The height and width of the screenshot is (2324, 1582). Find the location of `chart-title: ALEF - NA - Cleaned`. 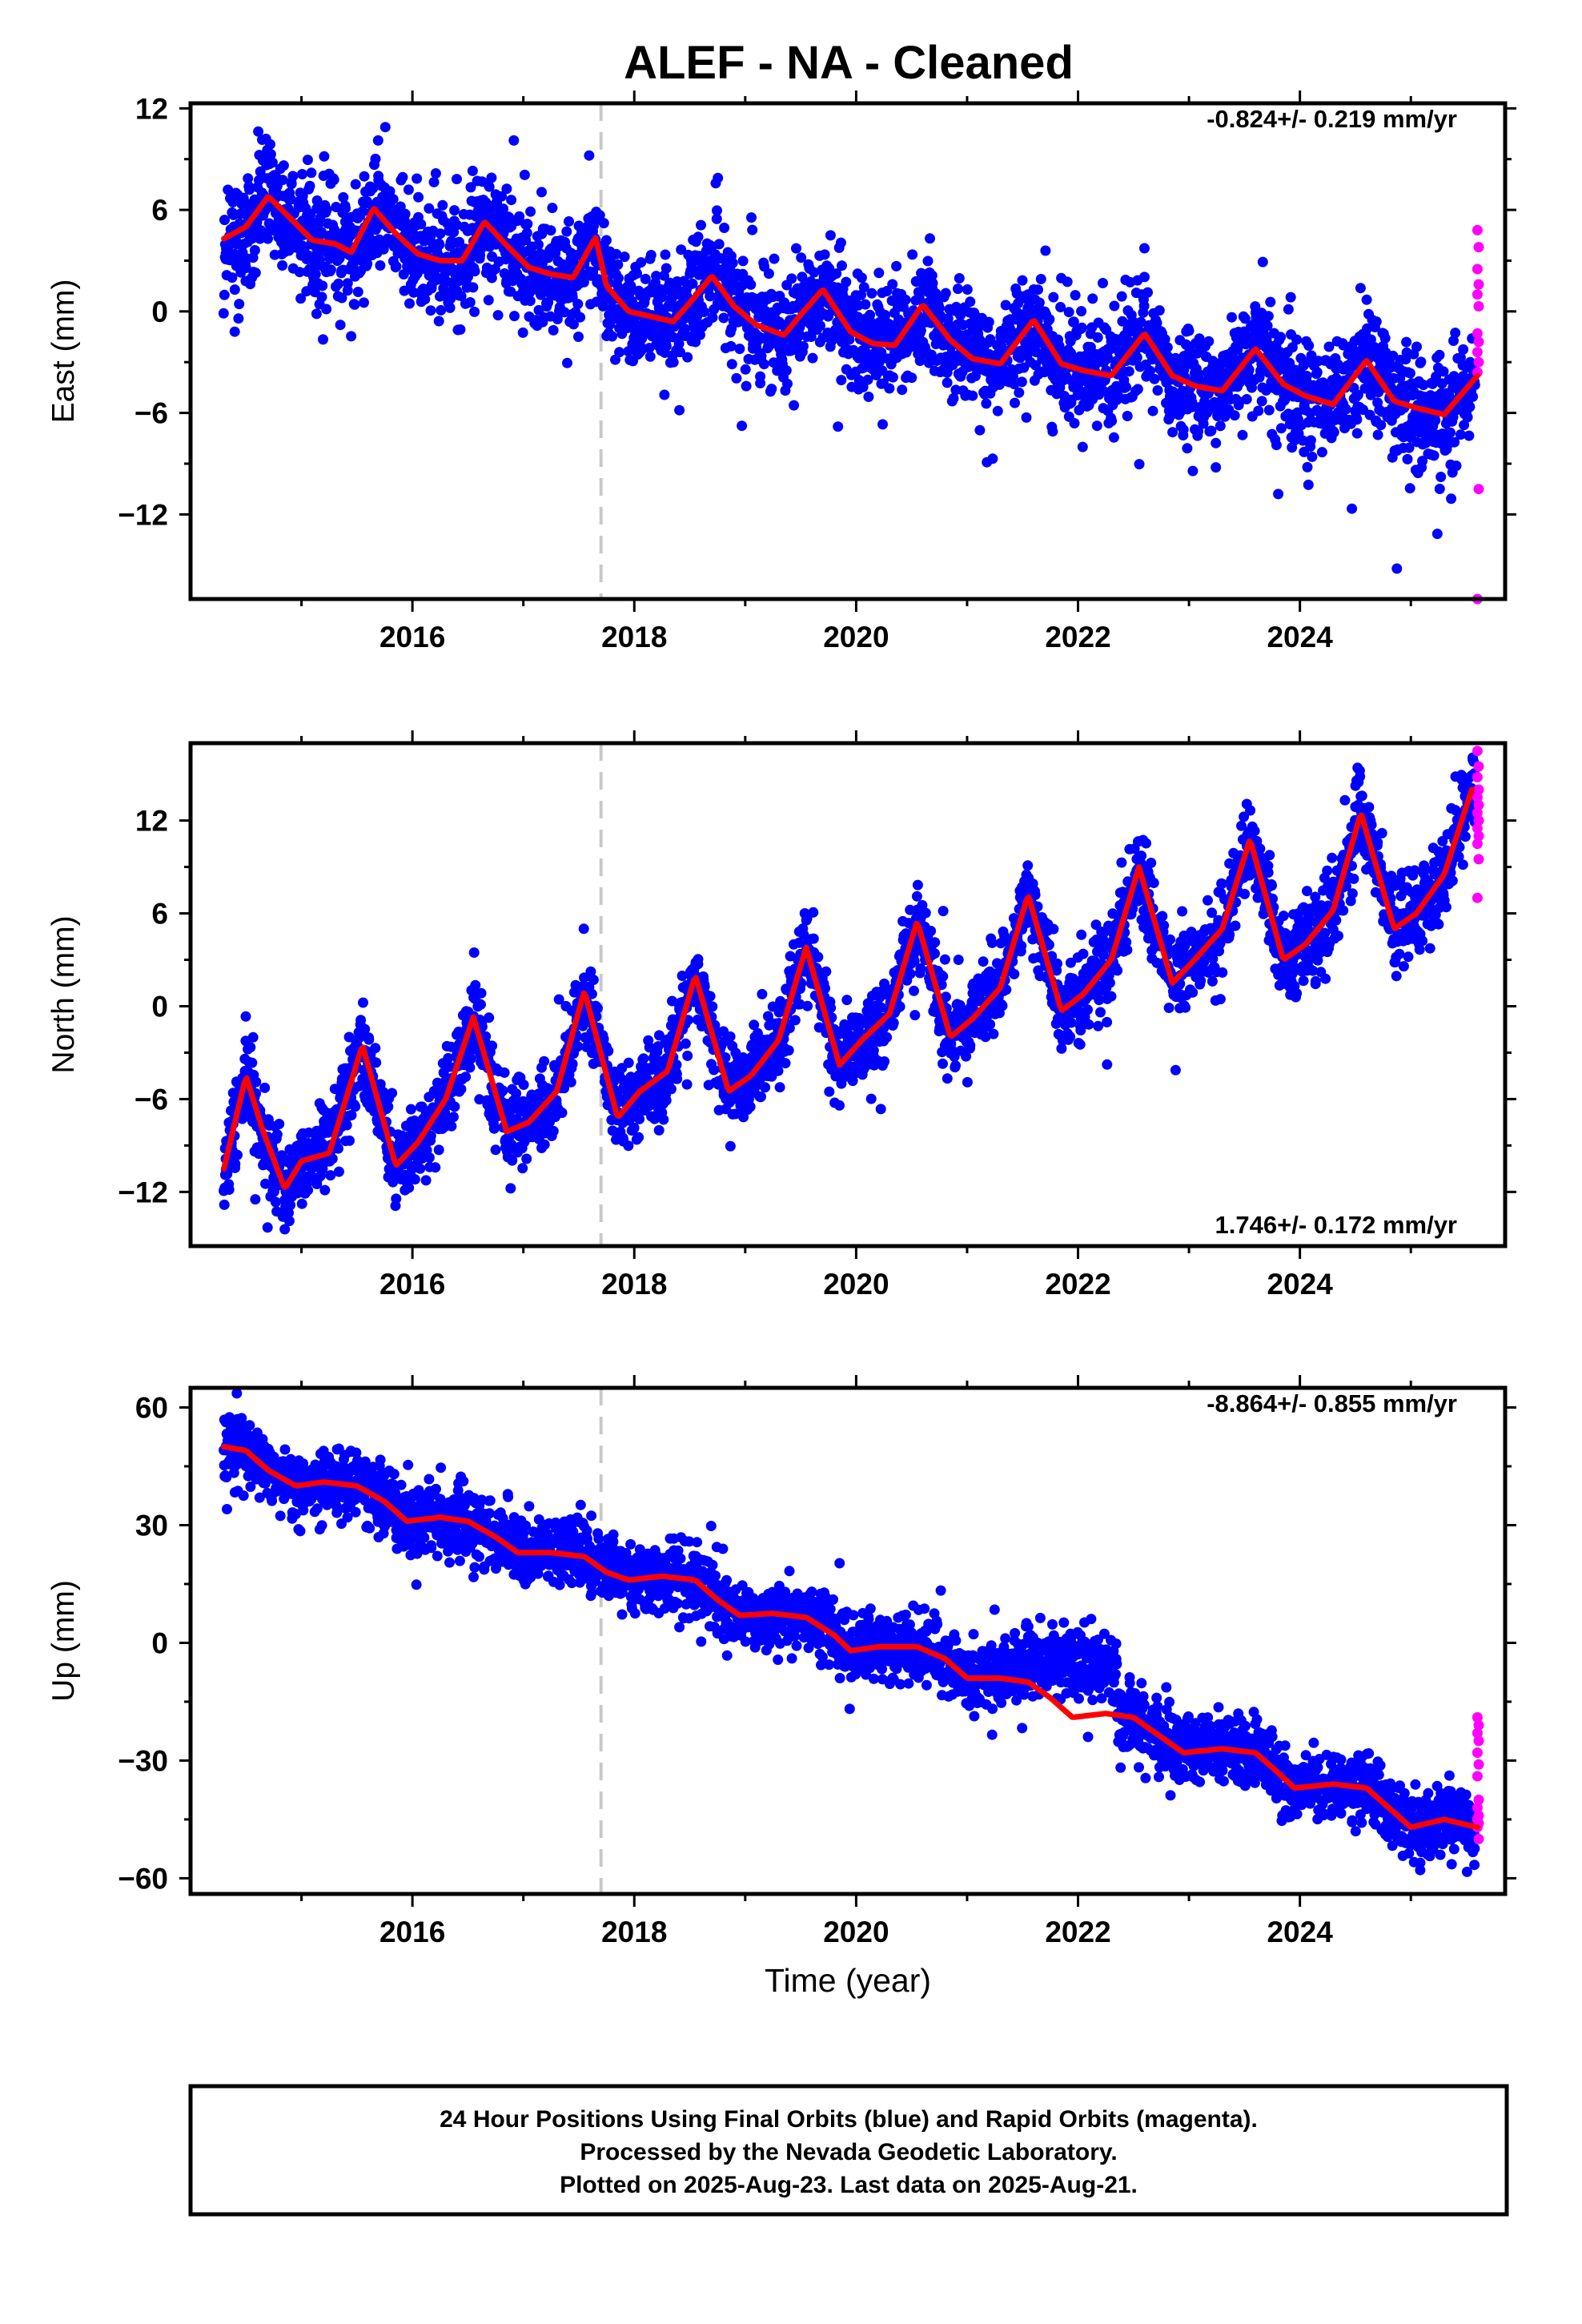

chart-title: ALEF - NA - Cleaned is located at coordinates (849, 63).